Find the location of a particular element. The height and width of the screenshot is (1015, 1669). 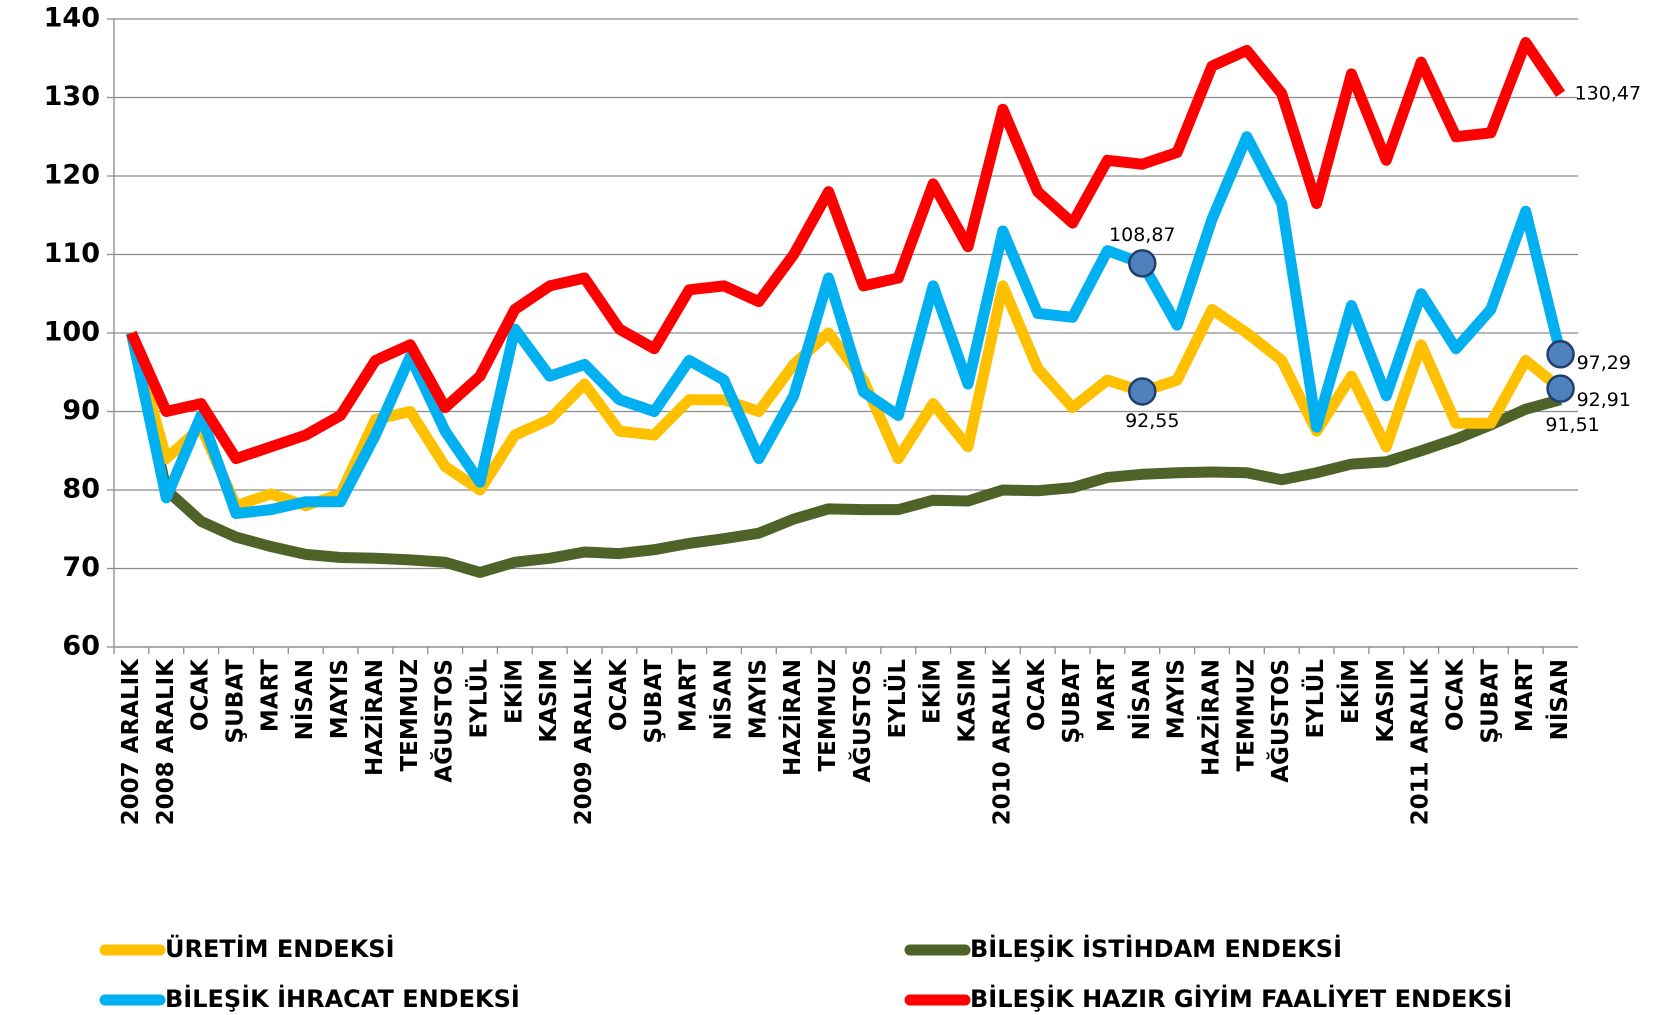

data-label: 92,55 is located at coordinates (1152, 421).